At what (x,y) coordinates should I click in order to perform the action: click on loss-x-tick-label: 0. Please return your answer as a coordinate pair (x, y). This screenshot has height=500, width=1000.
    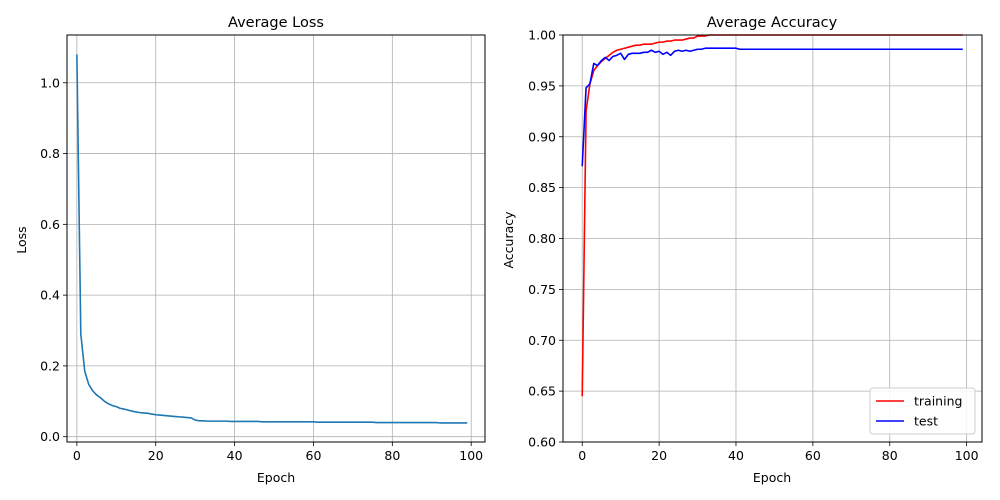
    Looking at the image, I should click on (77, 455).